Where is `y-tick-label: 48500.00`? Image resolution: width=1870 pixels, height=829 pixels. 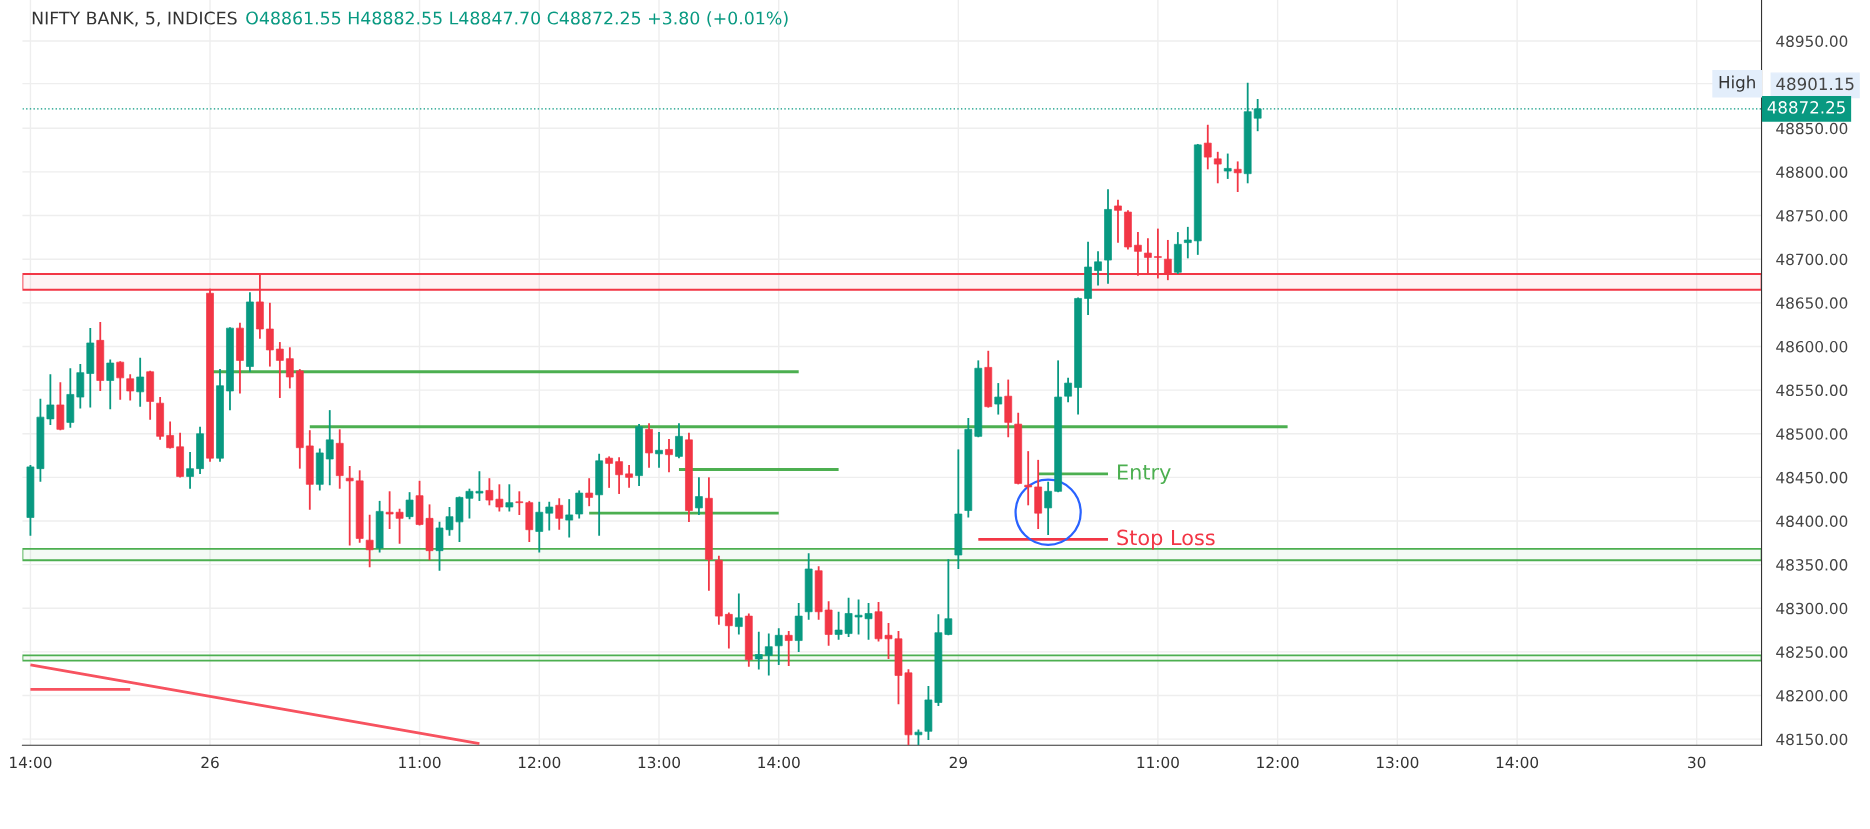
y-tick-label: 48500.00 is located at coordinates (1812, 434).